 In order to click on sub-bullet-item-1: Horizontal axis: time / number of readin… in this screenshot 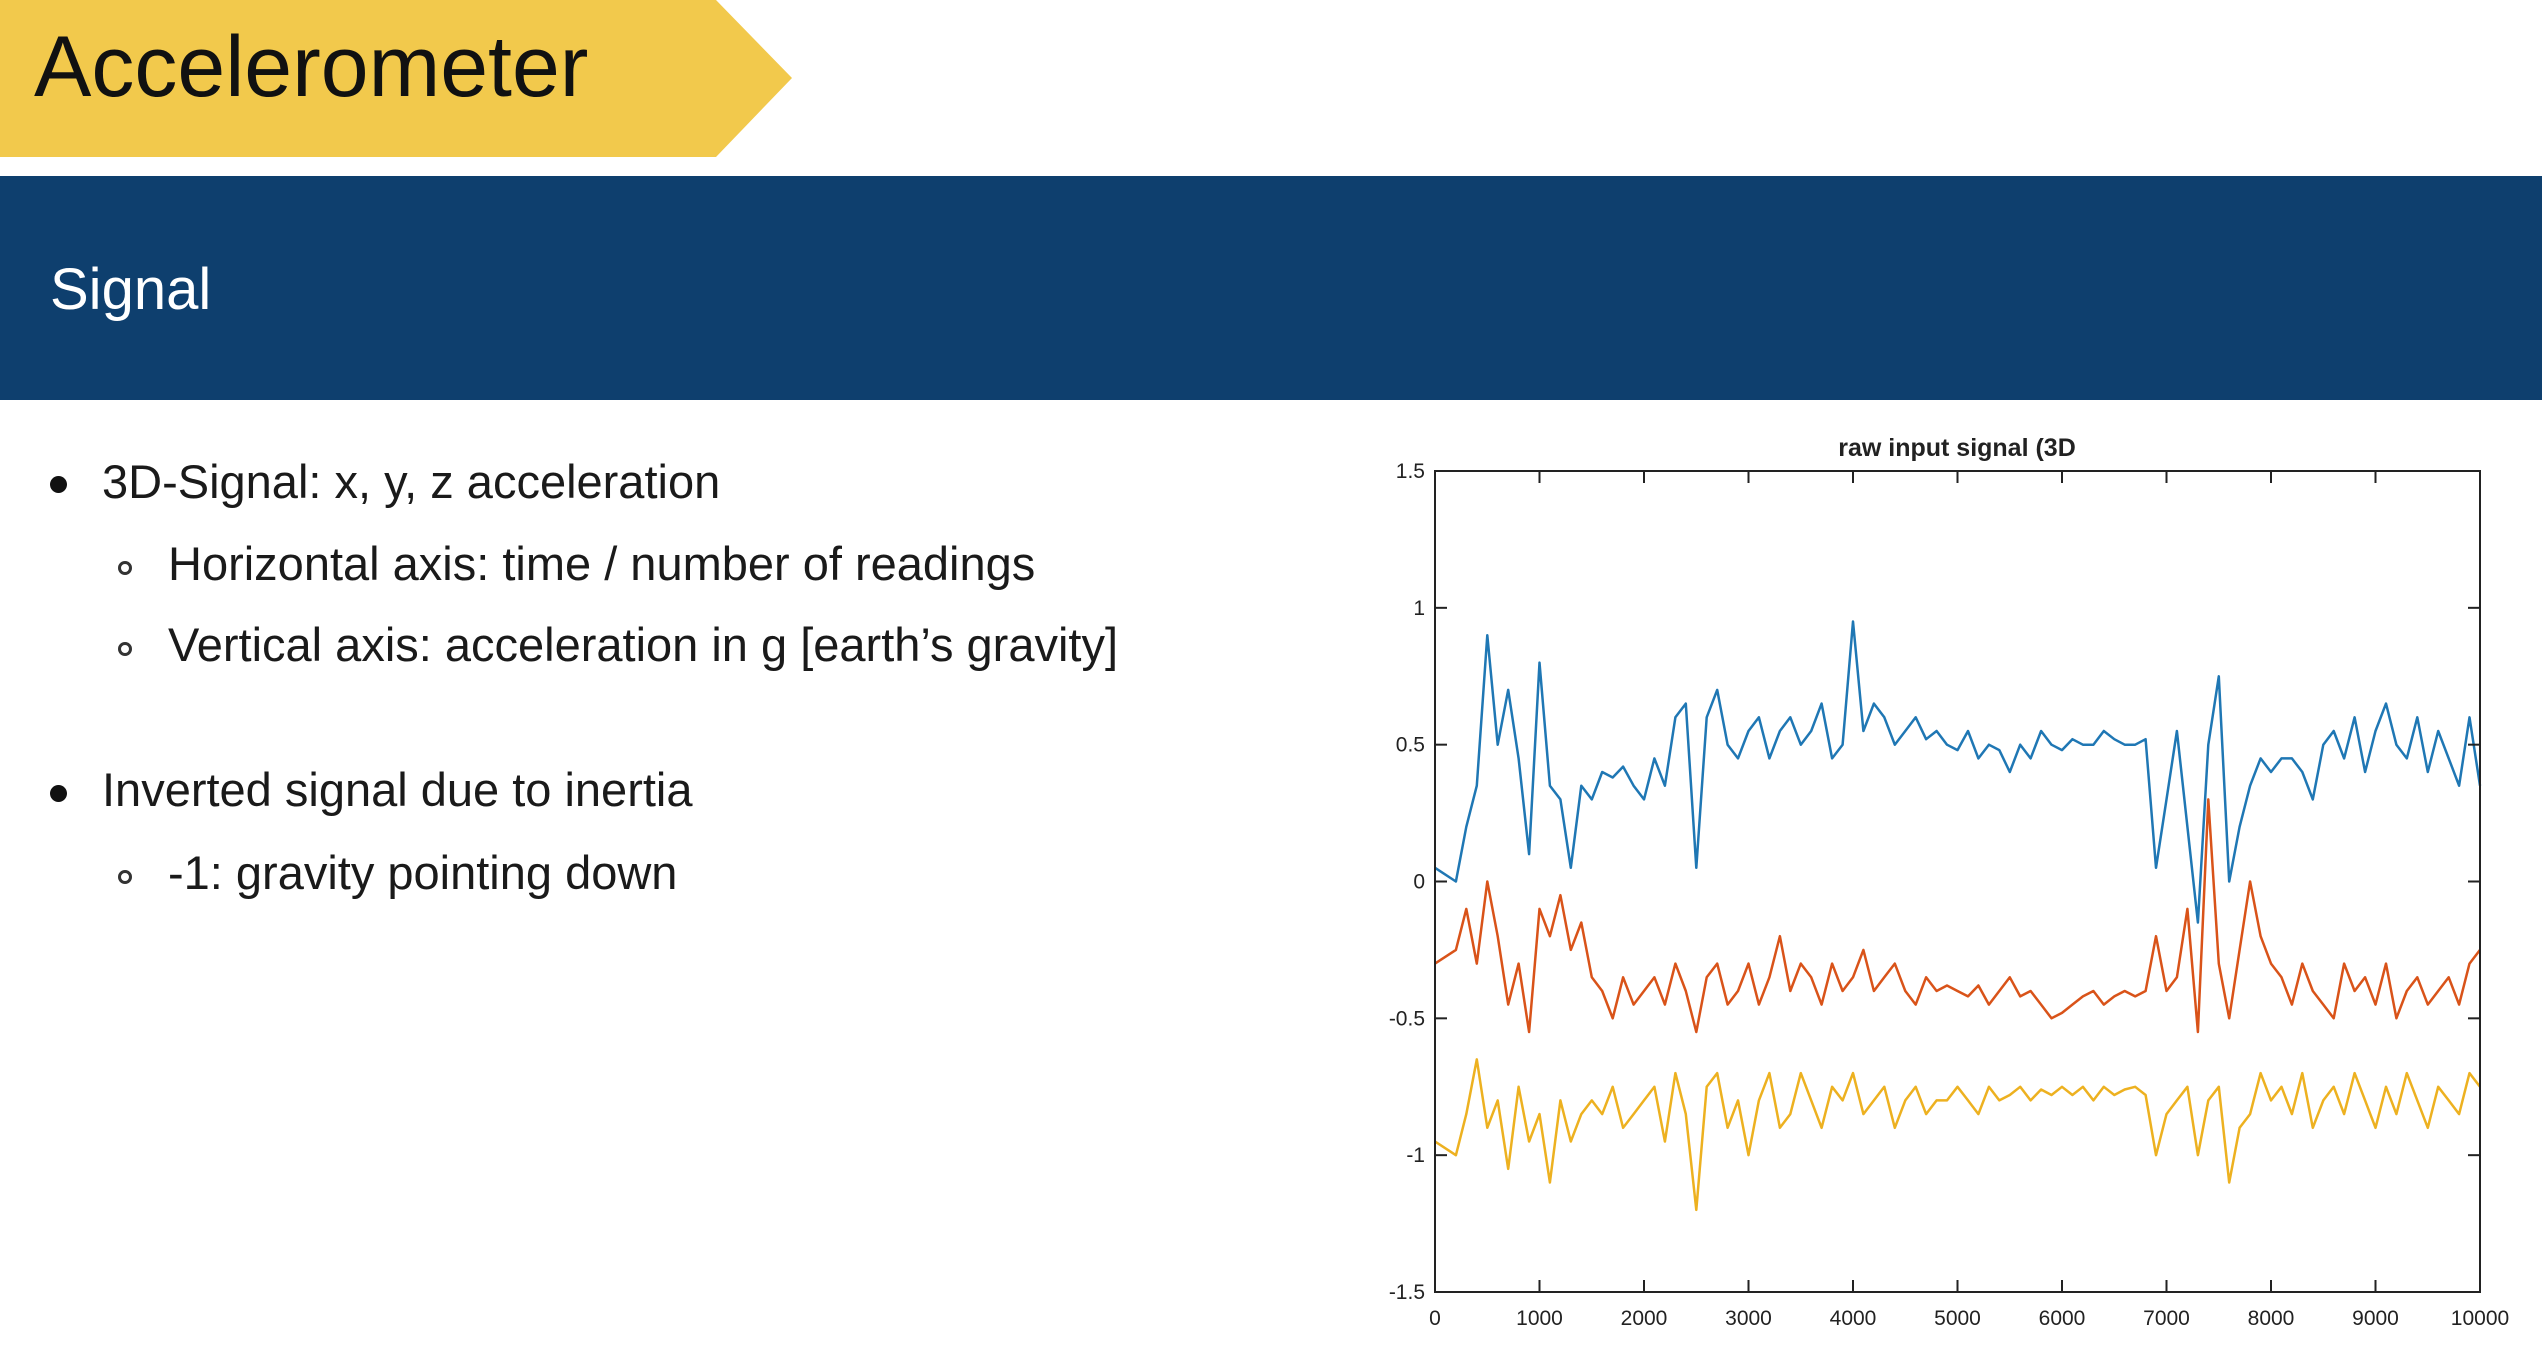, I will do `click(602, 563)`.